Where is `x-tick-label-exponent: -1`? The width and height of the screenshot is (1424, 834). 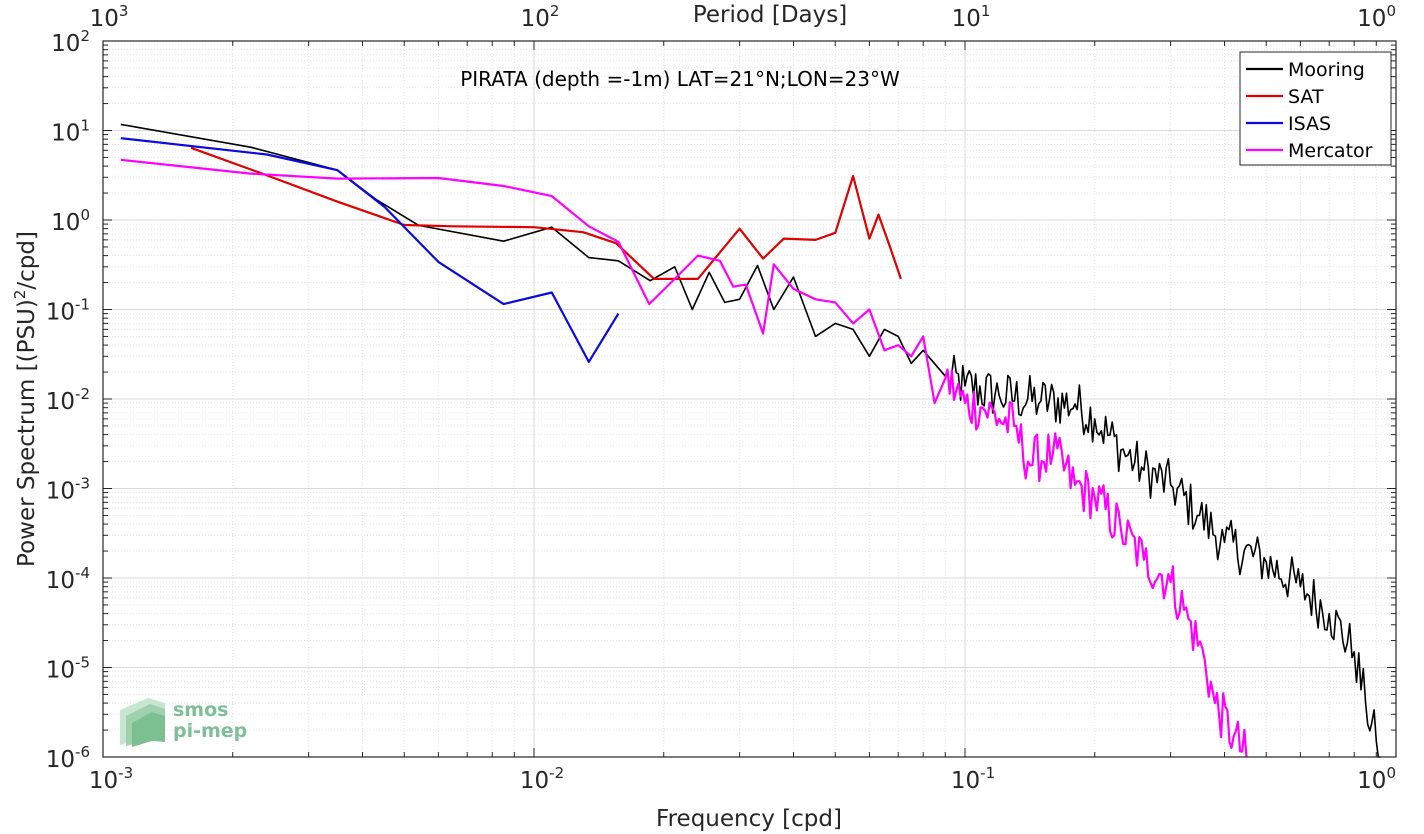
x-tick-label-exponent: -1 is located at coordinates (987, 773).